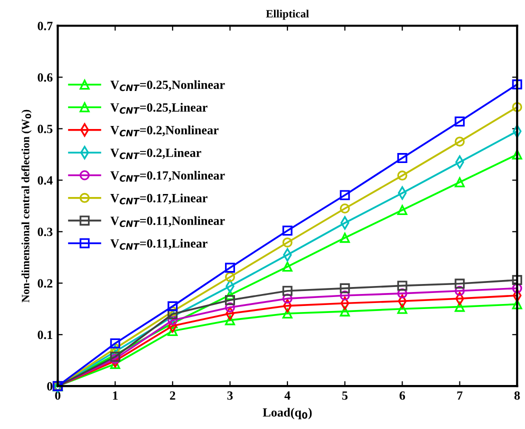 This screenshot has height=429, width=525. What do you see at coordinates (403, 395) in the screenshot?
I see `x-tick-label: 6` at bounding box center [403, 395].